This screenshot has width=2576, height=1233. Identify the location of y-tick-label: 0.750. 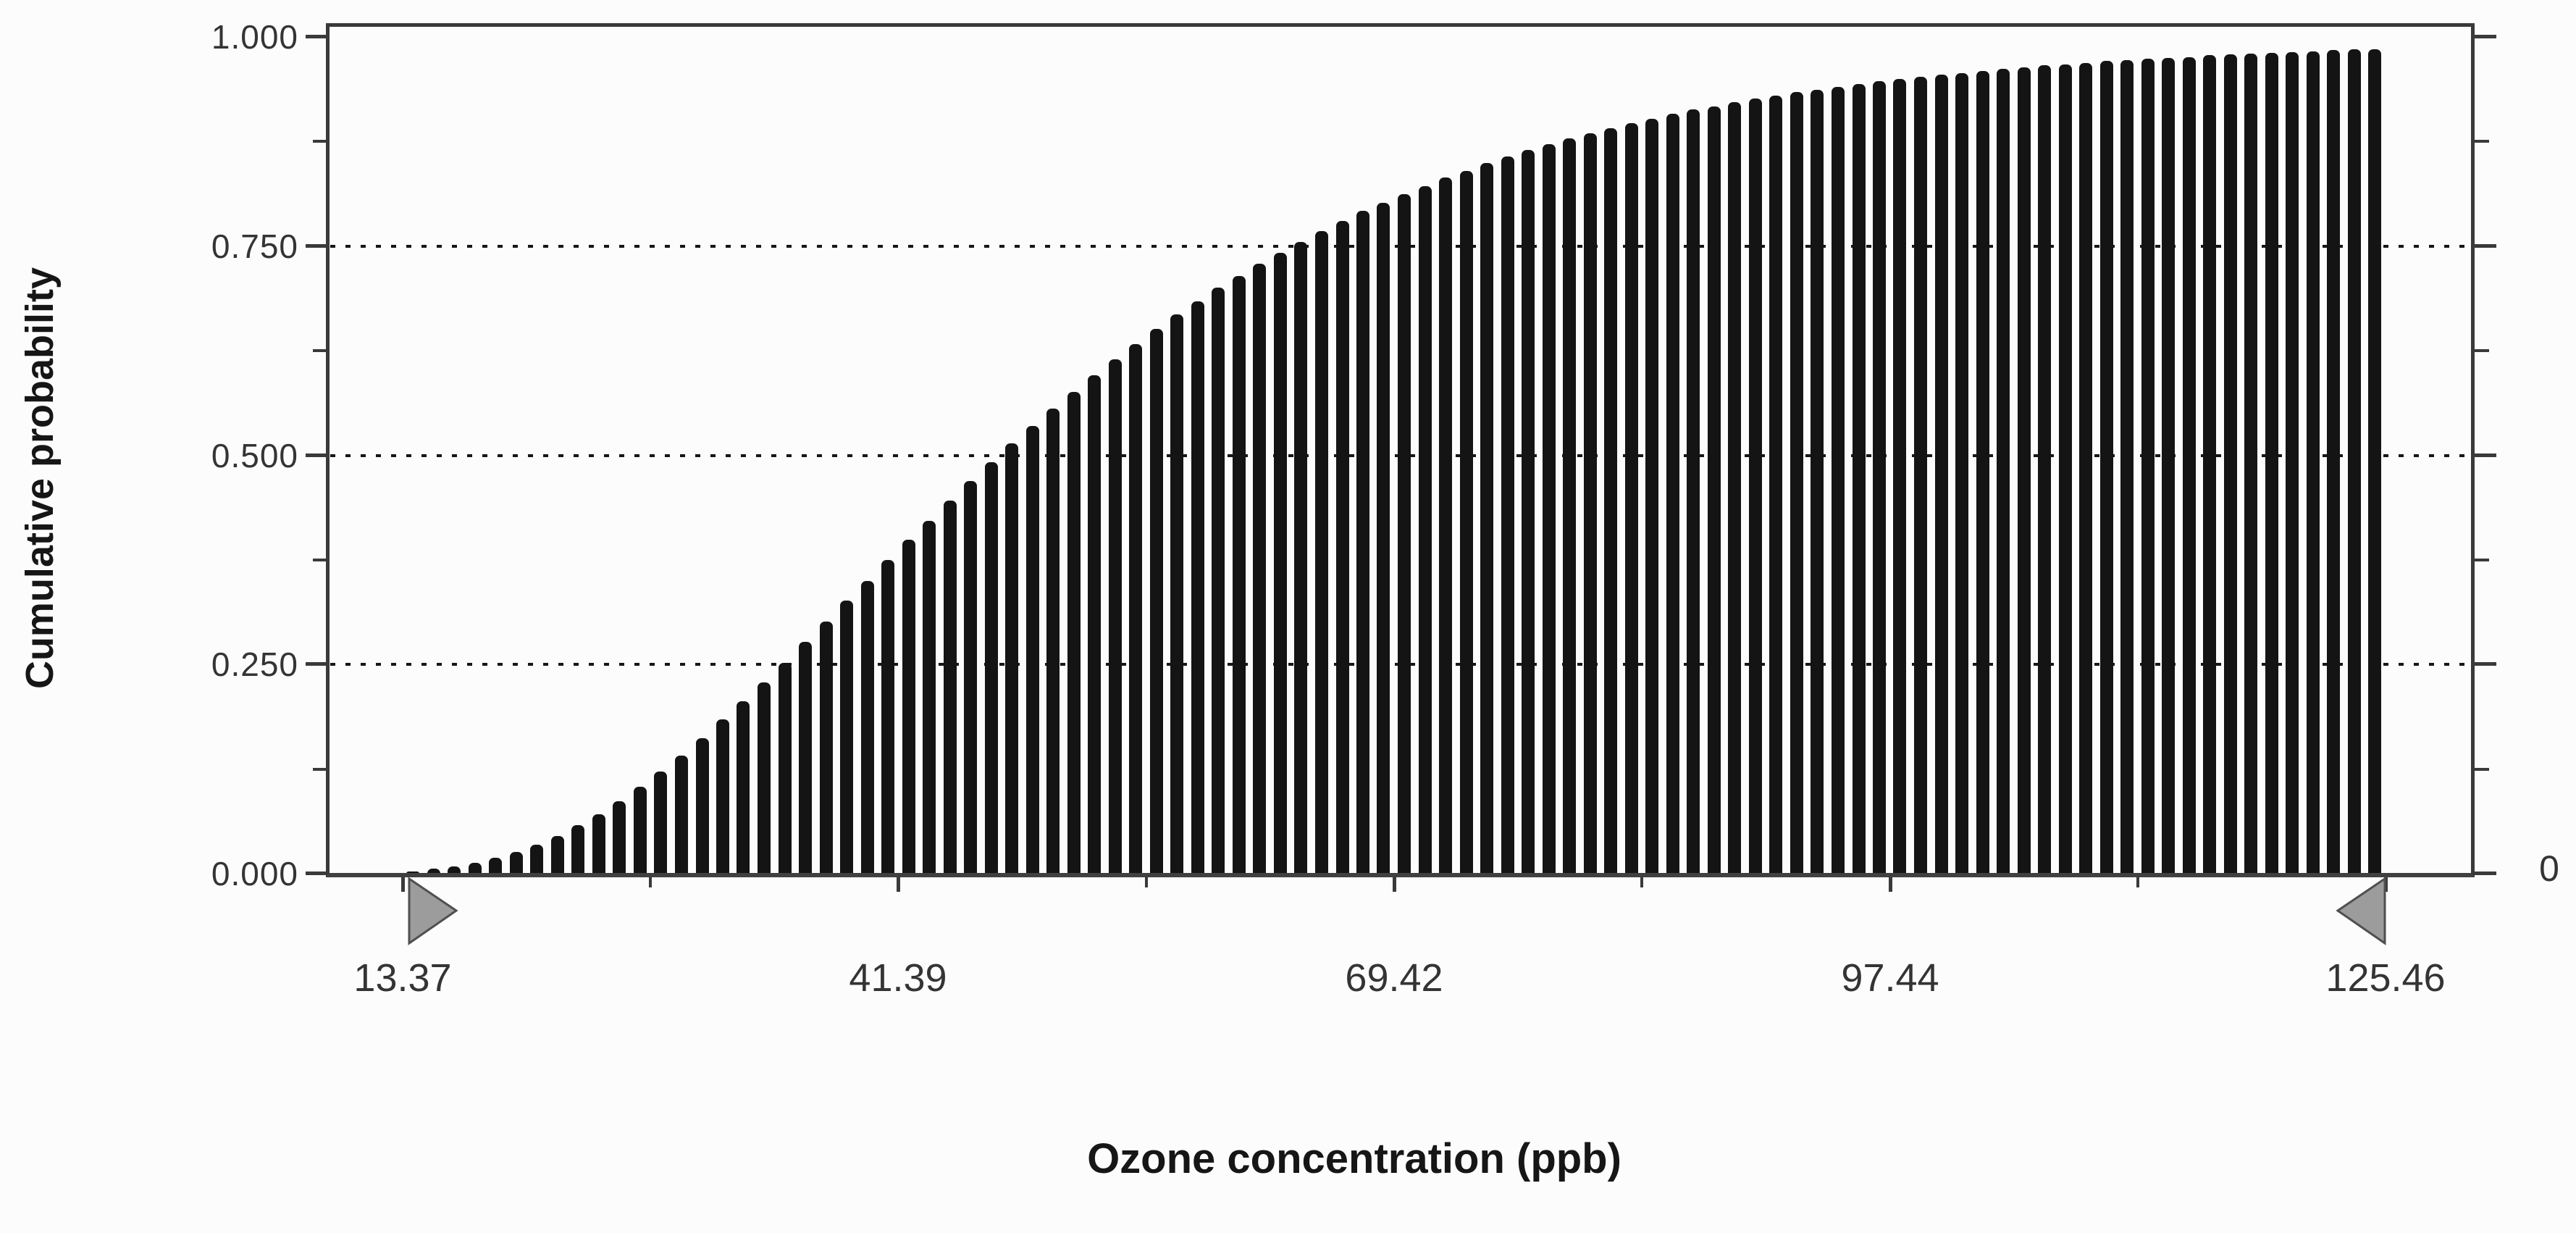
(254, 246).